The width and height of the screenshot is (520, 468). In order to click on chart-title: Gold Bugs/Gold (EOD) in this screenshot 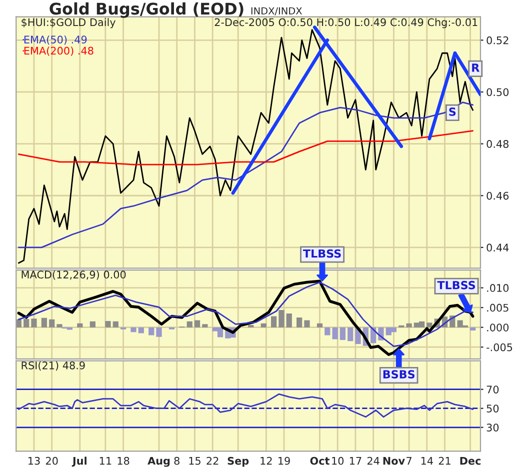, I will do `click(147, 10)`.